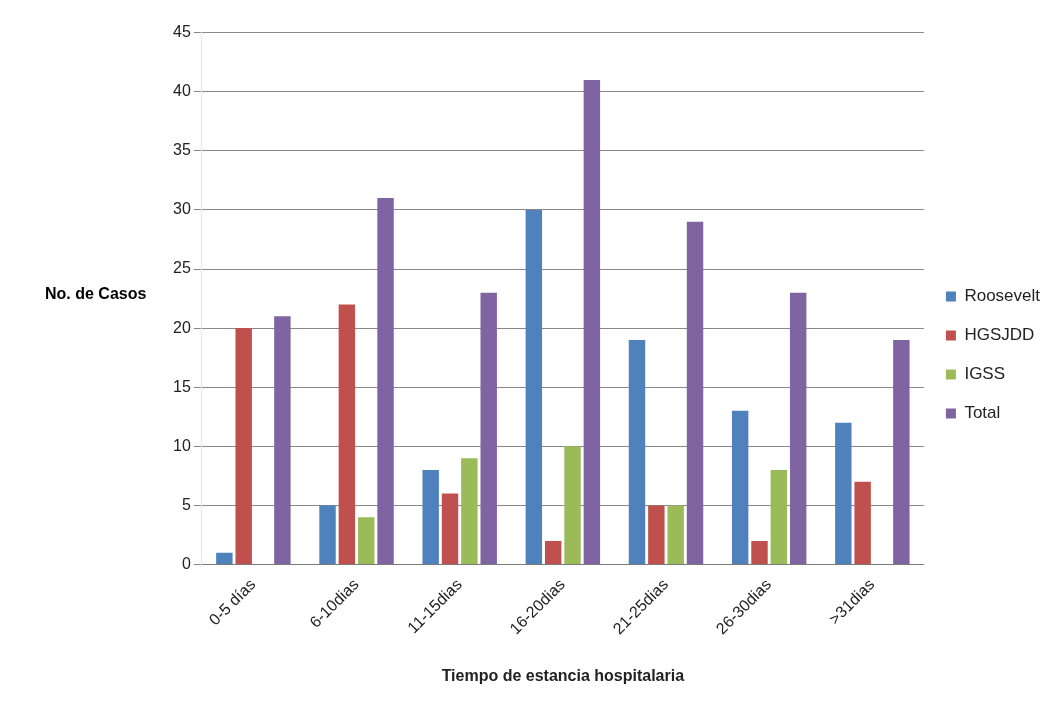 The width and height of the screenshot is (1057, 709). What do you see at coordinates (563, 675) in the screenshot?
I see `x-axis-title: Tiempo de estancia hospitalaria` at bounding box center [563, 675].